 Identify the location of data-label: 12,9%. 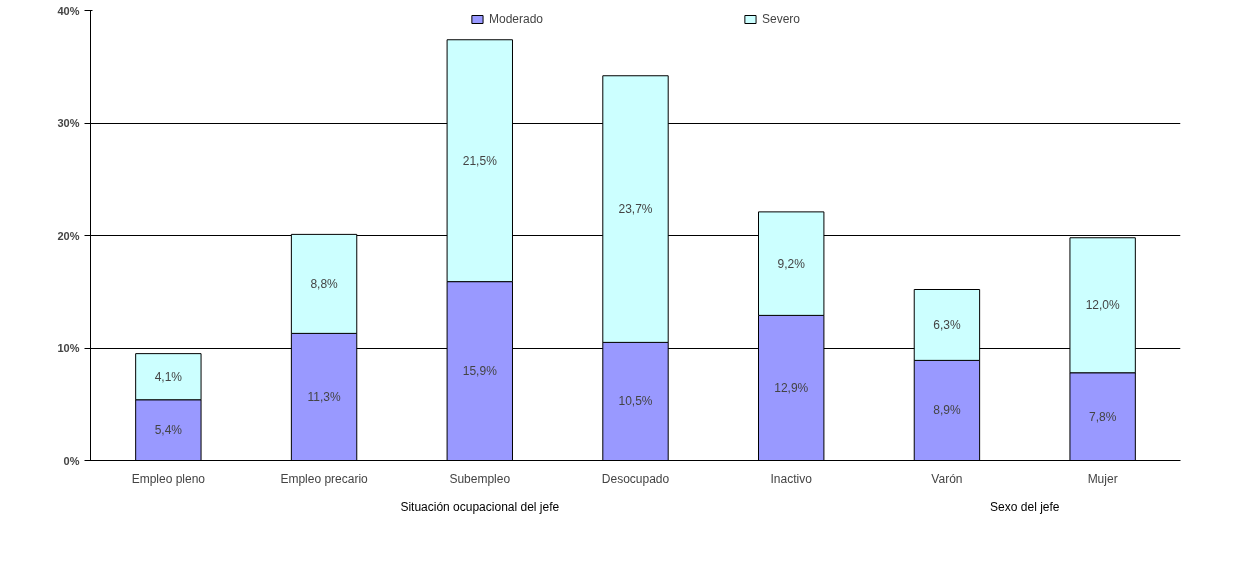
(791, 387).